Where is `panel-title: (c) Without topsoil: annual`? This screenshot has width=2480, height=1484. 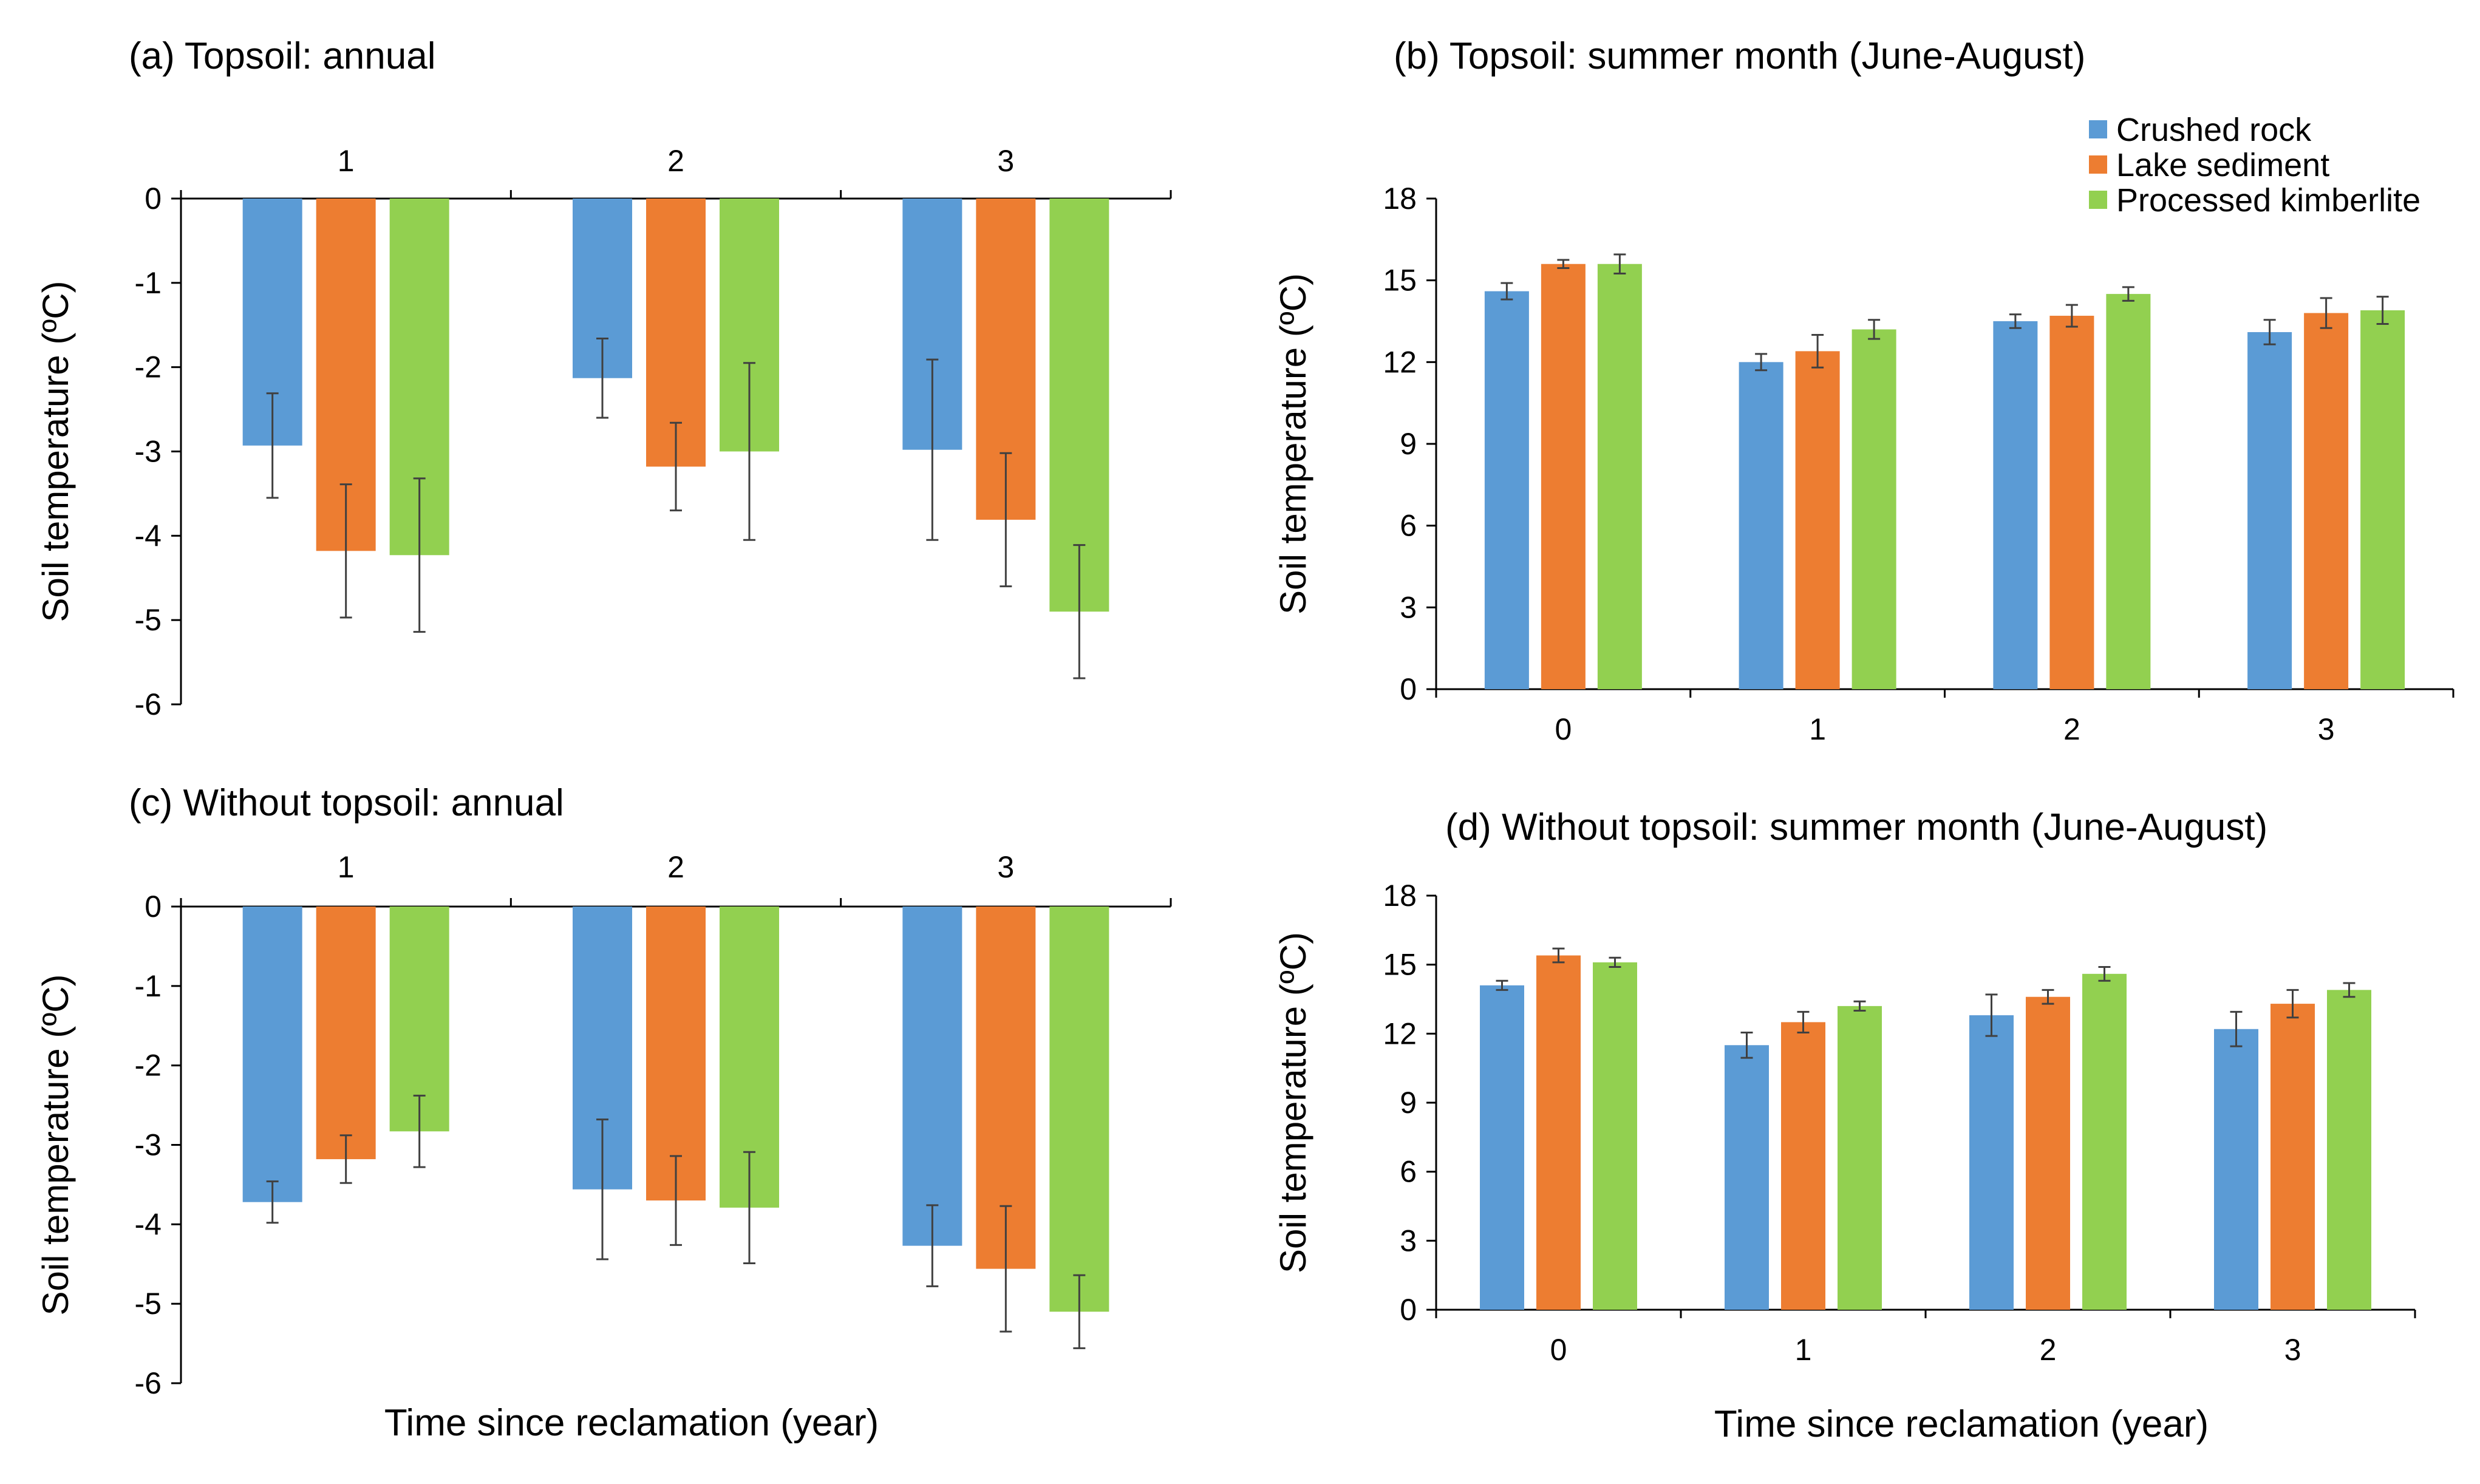
panel-title: (c) Without topsoil: annual is located at coordinates (346, 803).